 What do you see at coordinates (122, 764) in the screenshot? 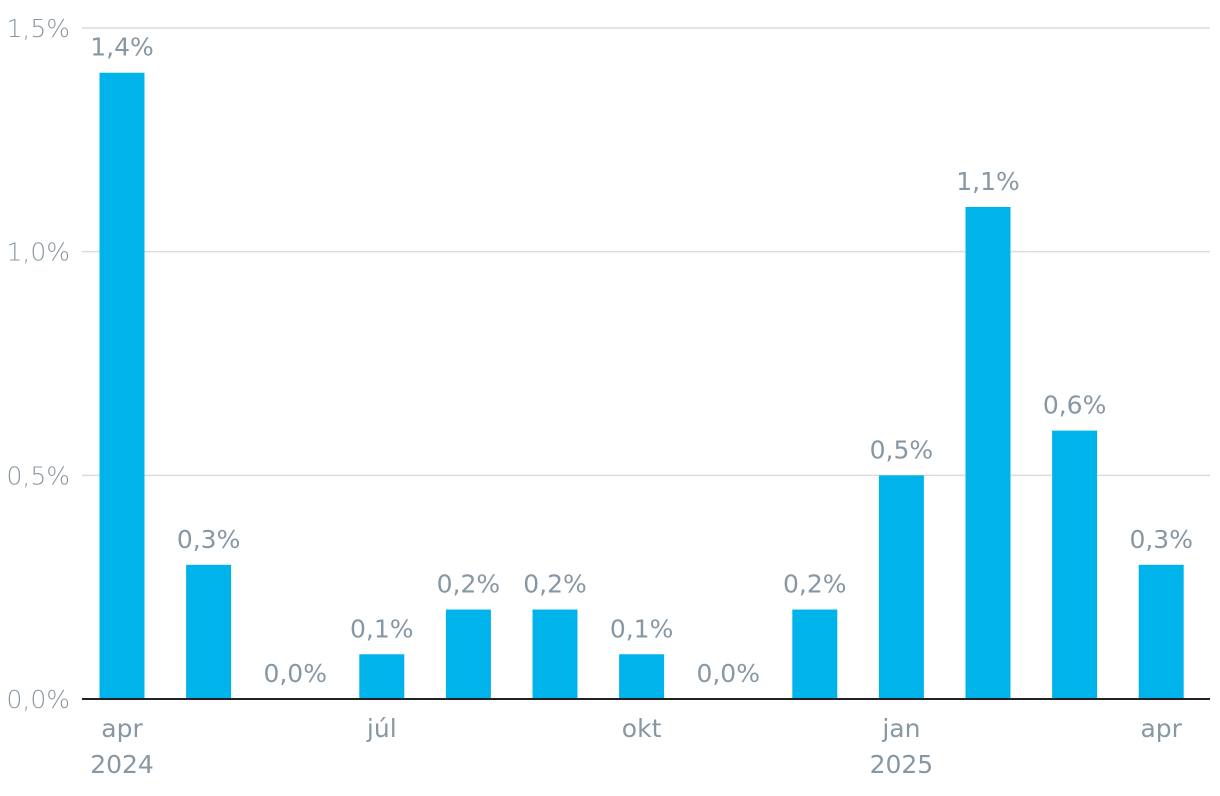
I see `x-tick-label: 2024` at bounding box center [122, 764].